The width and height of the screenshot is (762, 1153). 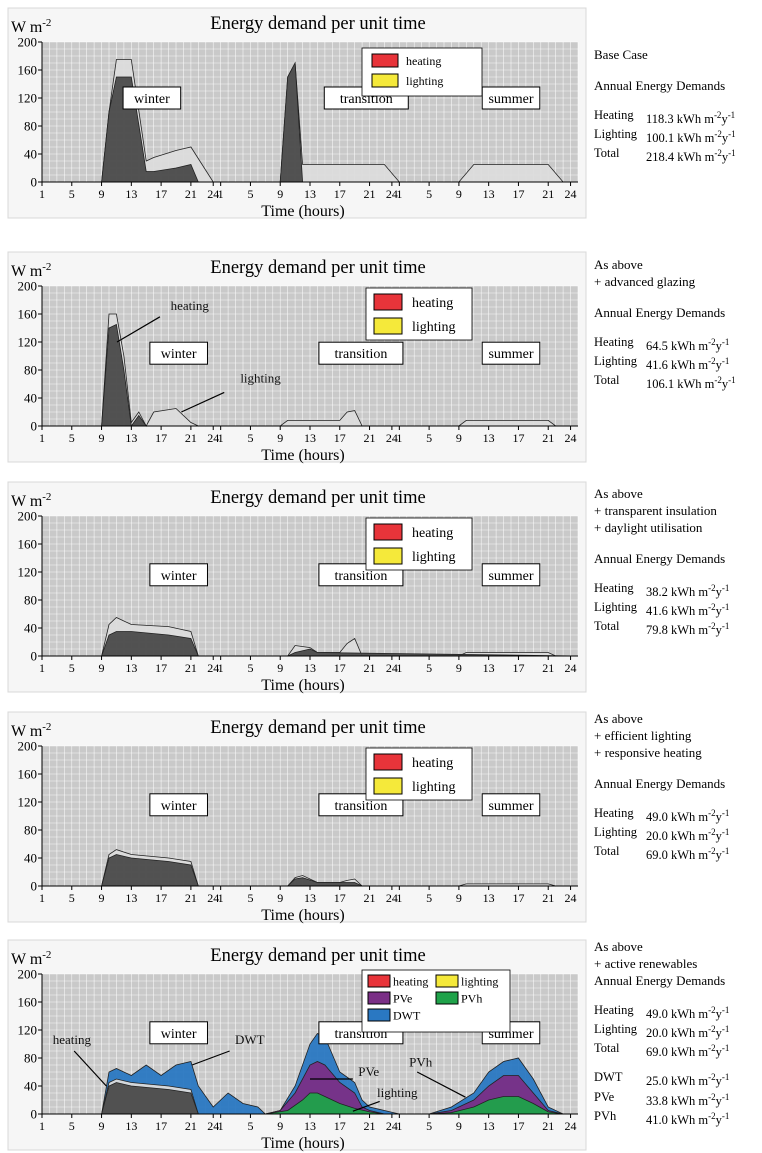 I want to click on demand-amount: 33.8 kWh m, so click(x=677, y=1100).